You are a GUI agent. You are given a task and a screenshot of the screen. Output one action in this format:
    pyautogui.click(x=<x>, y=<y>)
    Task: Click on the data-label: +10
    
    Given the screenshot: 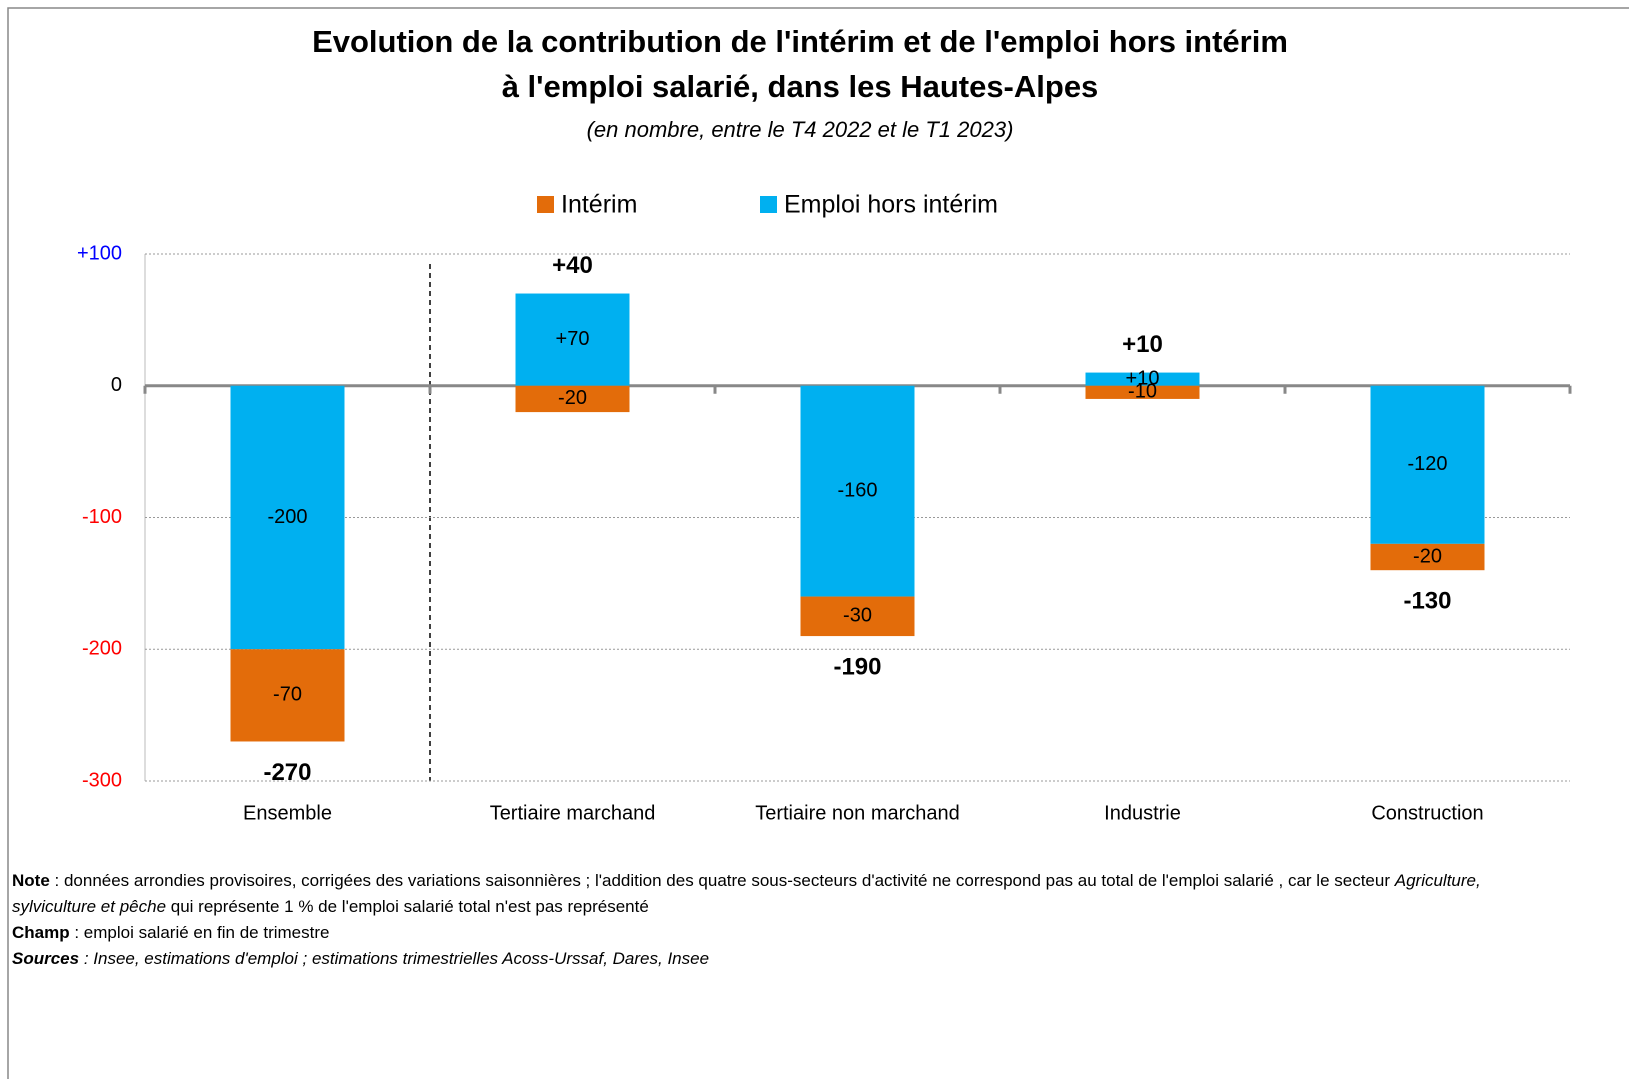 What is the action you would take?
    pyautogui.click(x=1143, y=378)
    